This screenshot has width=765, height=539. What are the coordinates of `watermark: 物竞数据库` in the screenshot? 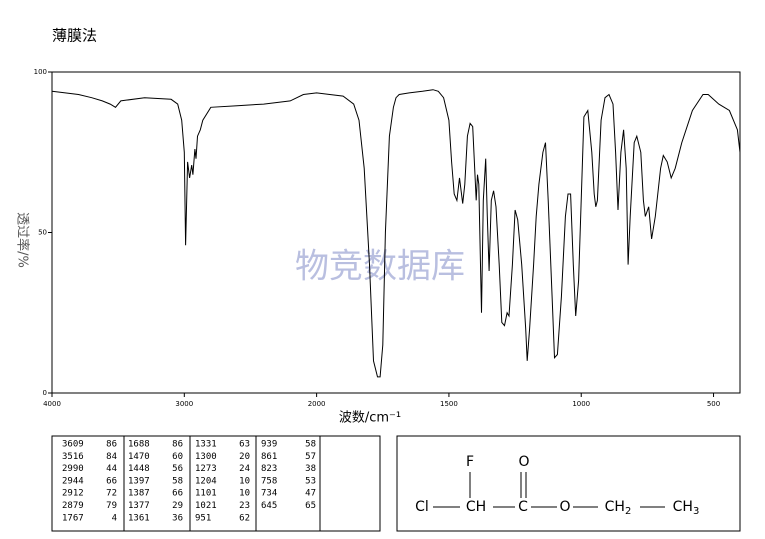 It's located at (380, 267).